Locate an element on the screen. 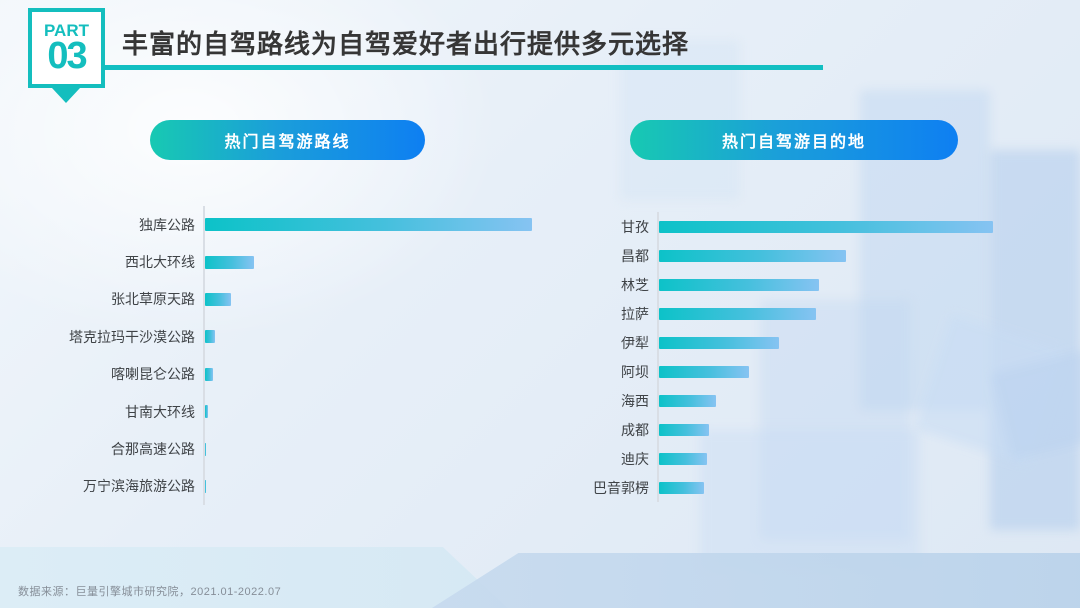  chart-row: 合那高速公路 is located at coordinates (295, 449).